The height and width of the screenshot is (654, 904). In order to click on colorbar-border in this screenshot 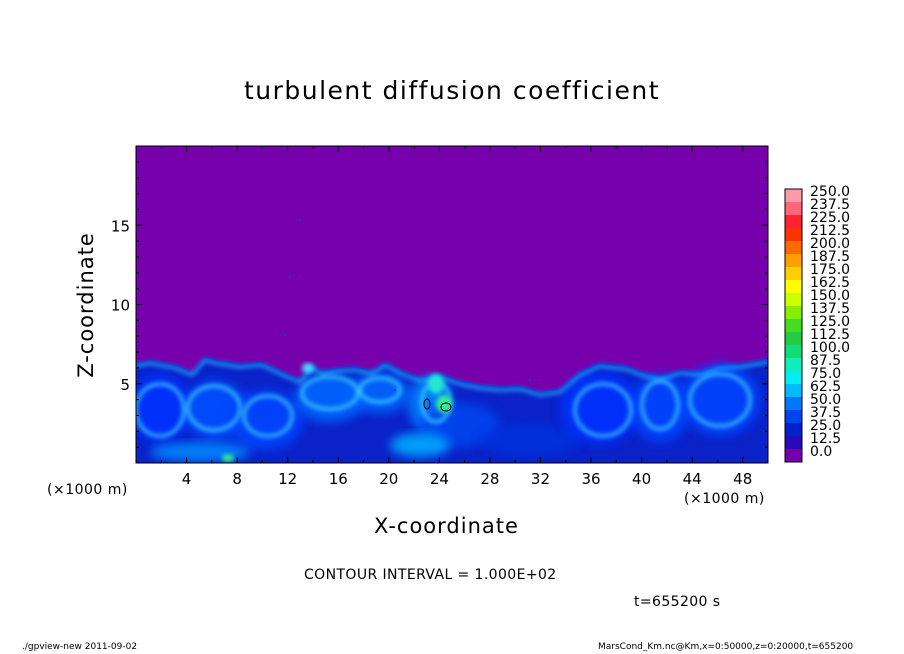, I will do `click(793, 325)`.